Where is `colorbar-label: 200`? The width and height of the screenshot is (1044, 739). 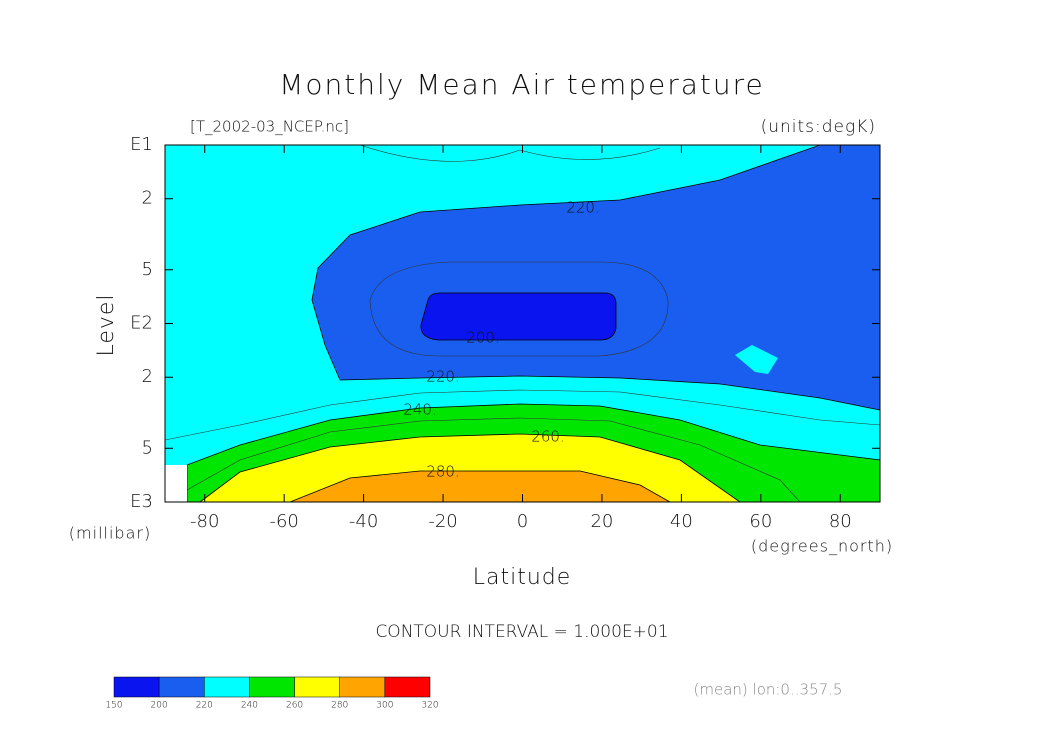
colorbar-label: 200 is located at coordinates (159, 706).